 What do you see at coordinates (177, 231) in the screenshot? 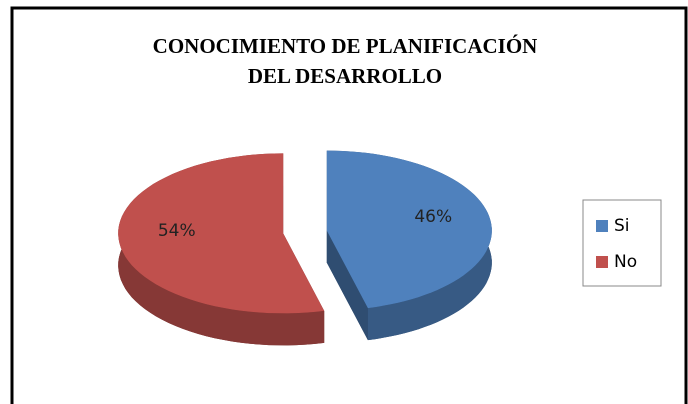
I see `data-label: 54%` at bounding box center [177, 231].